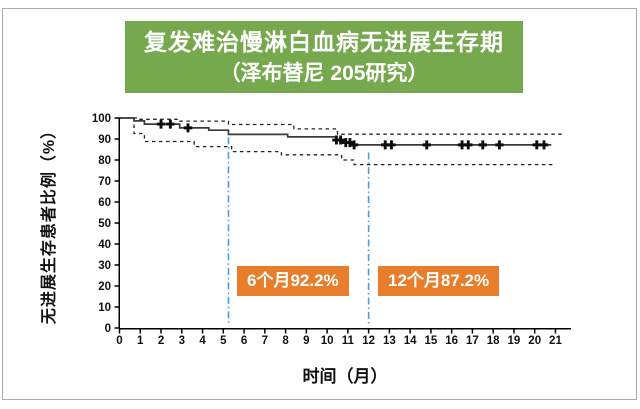  I want to click on annotation-12-month-pfs: 12个月87.2%, so click(439, 281).